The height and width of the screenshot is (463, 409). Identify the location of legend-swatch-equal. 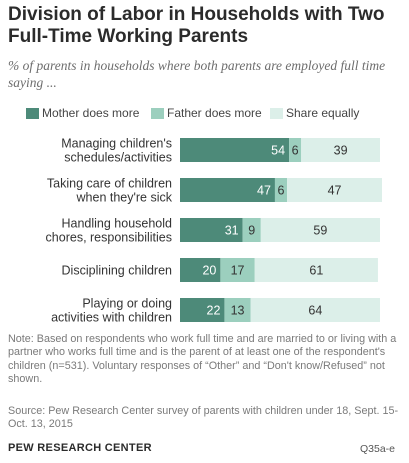
(276, 113).